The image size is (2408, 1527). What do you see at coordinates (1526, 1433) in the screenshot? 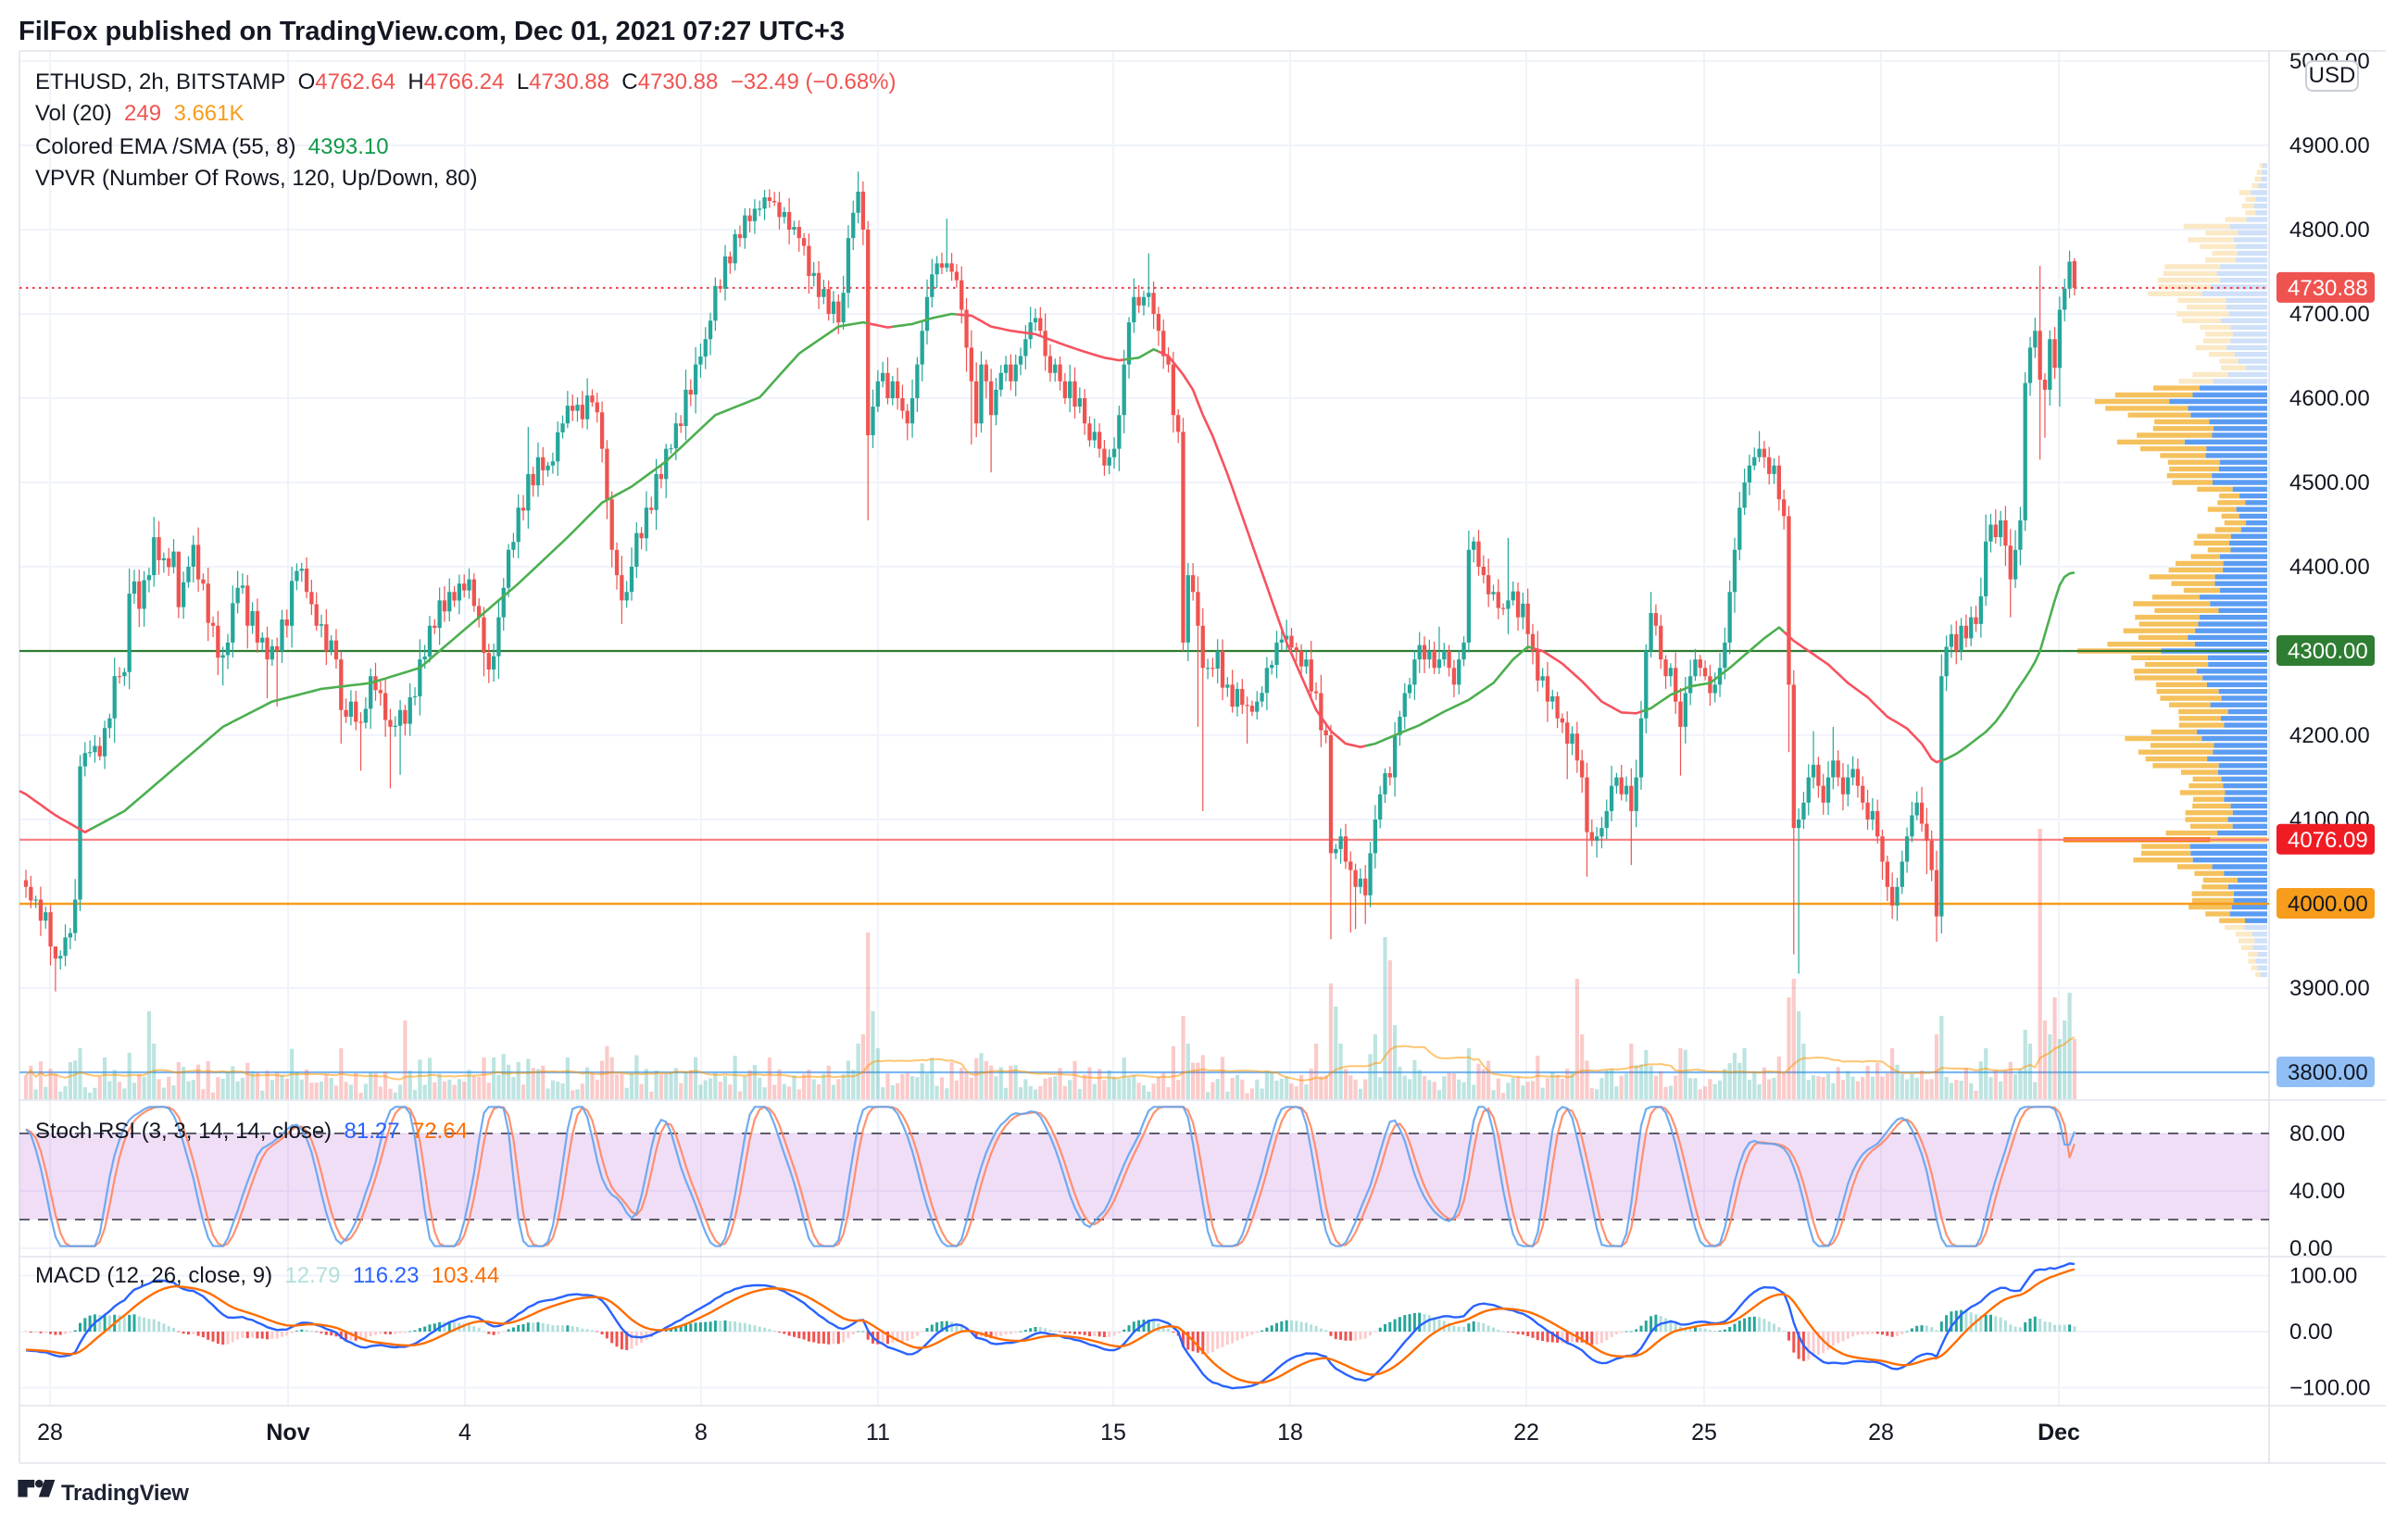
I see `svg-text: 22` at bounding box center [1526, 1433].